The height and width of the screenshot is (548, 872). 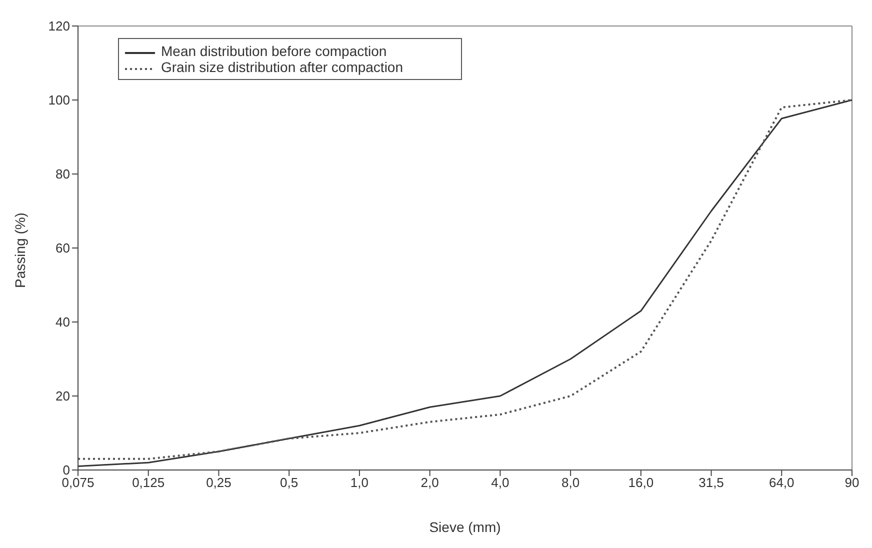 I want to click on y-tick-label: 120, so click(x=59, y=26).